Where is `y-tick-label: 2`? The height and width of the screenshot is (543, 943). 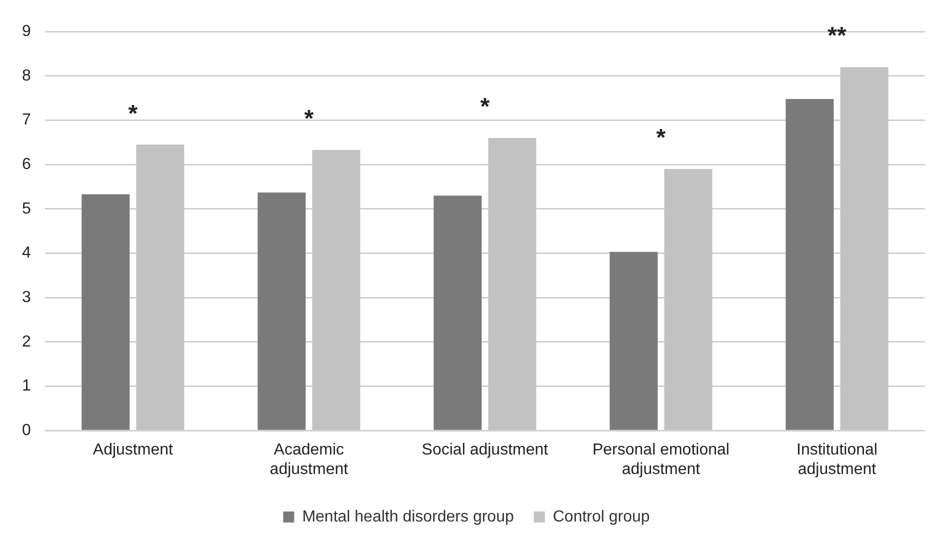 y-tick-label: 2 is located at coordinates (26, 341).